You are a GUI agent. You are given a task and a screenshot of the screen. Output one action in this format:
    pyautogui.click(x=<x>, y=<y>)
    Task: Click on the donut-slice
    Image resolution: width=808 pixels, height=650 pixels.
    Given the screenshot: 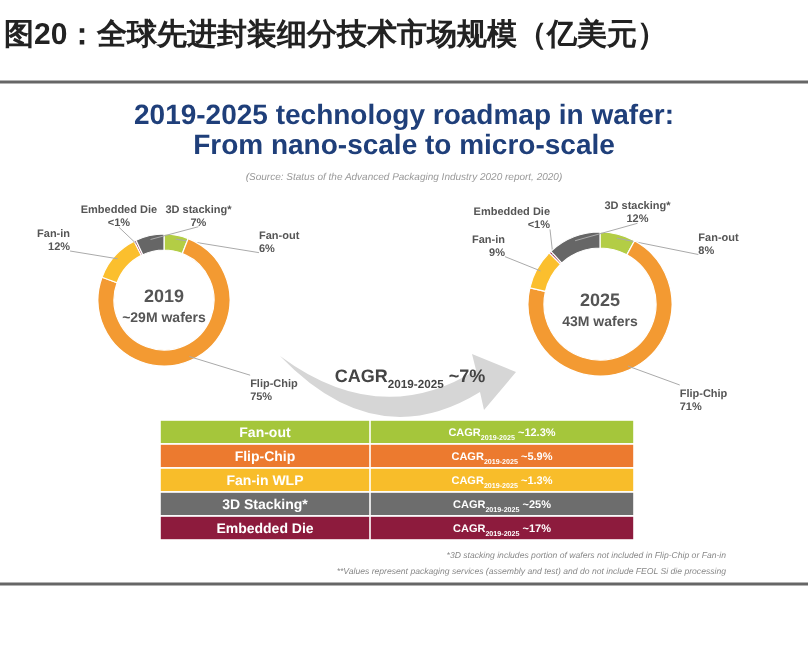 What is the action you would take?
    pyautogui.click(x=164, y=302)
    